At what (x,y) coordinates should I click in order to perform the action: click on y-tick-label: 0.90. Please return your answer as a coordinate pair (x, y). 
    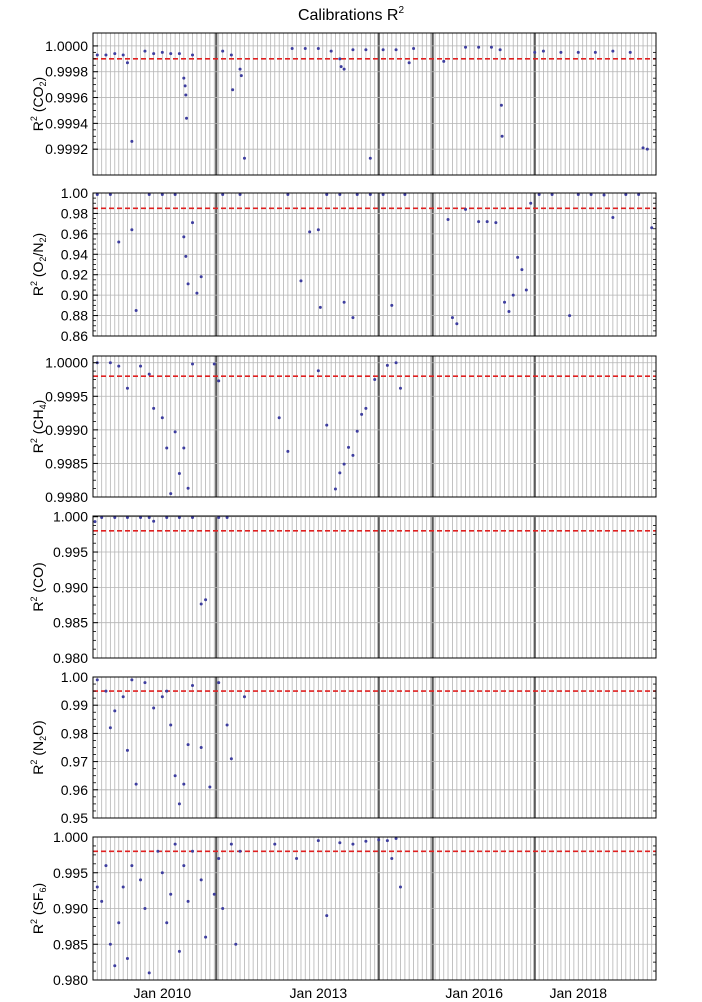
    Looking at the image, I should click on (74, 295).